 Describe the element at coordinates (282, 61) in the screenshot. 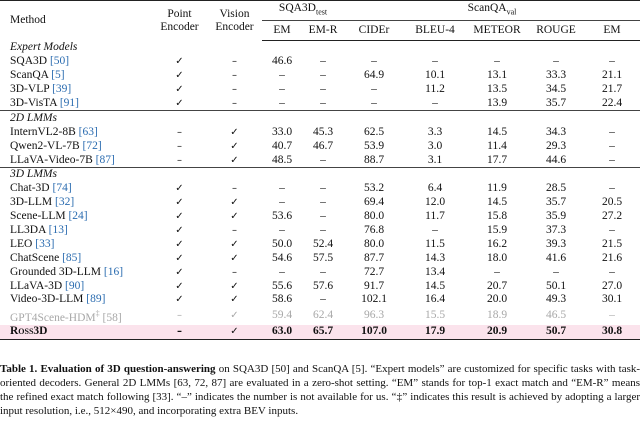

I see `value-cell: 46.6` at that location.